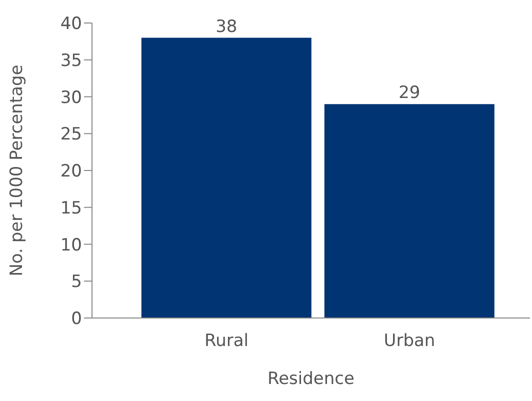 Image resolution: width=532 pixels, height=401 pixels. What do you see at coordinates (71, 245) in the screenshot?
I see `y-tick-label: 10` at bounding box center [71, 245].